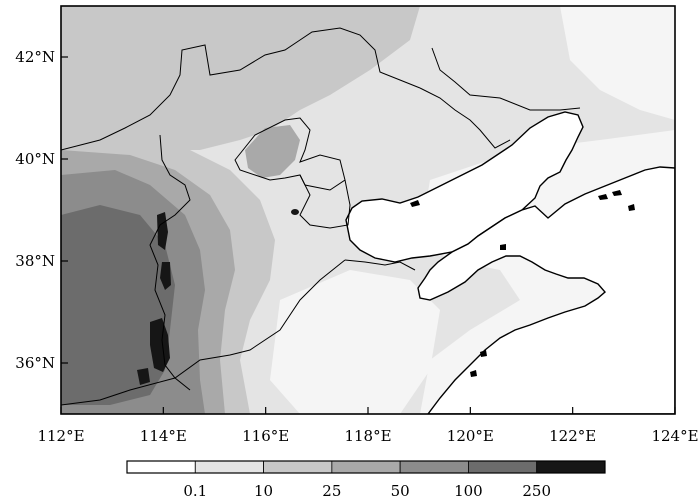  What do you see at coordinates (163, 436) in the screenshot?
I see `x-tick-label: 114°E` at bounding box center [163, 436].